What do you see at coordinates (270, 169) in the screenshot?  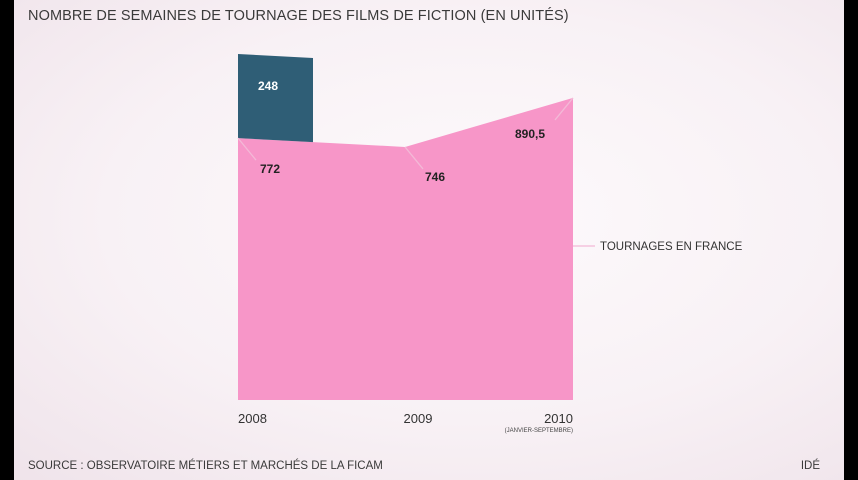 I see `value-label-2008: 772` at bounding box center [270, 169].